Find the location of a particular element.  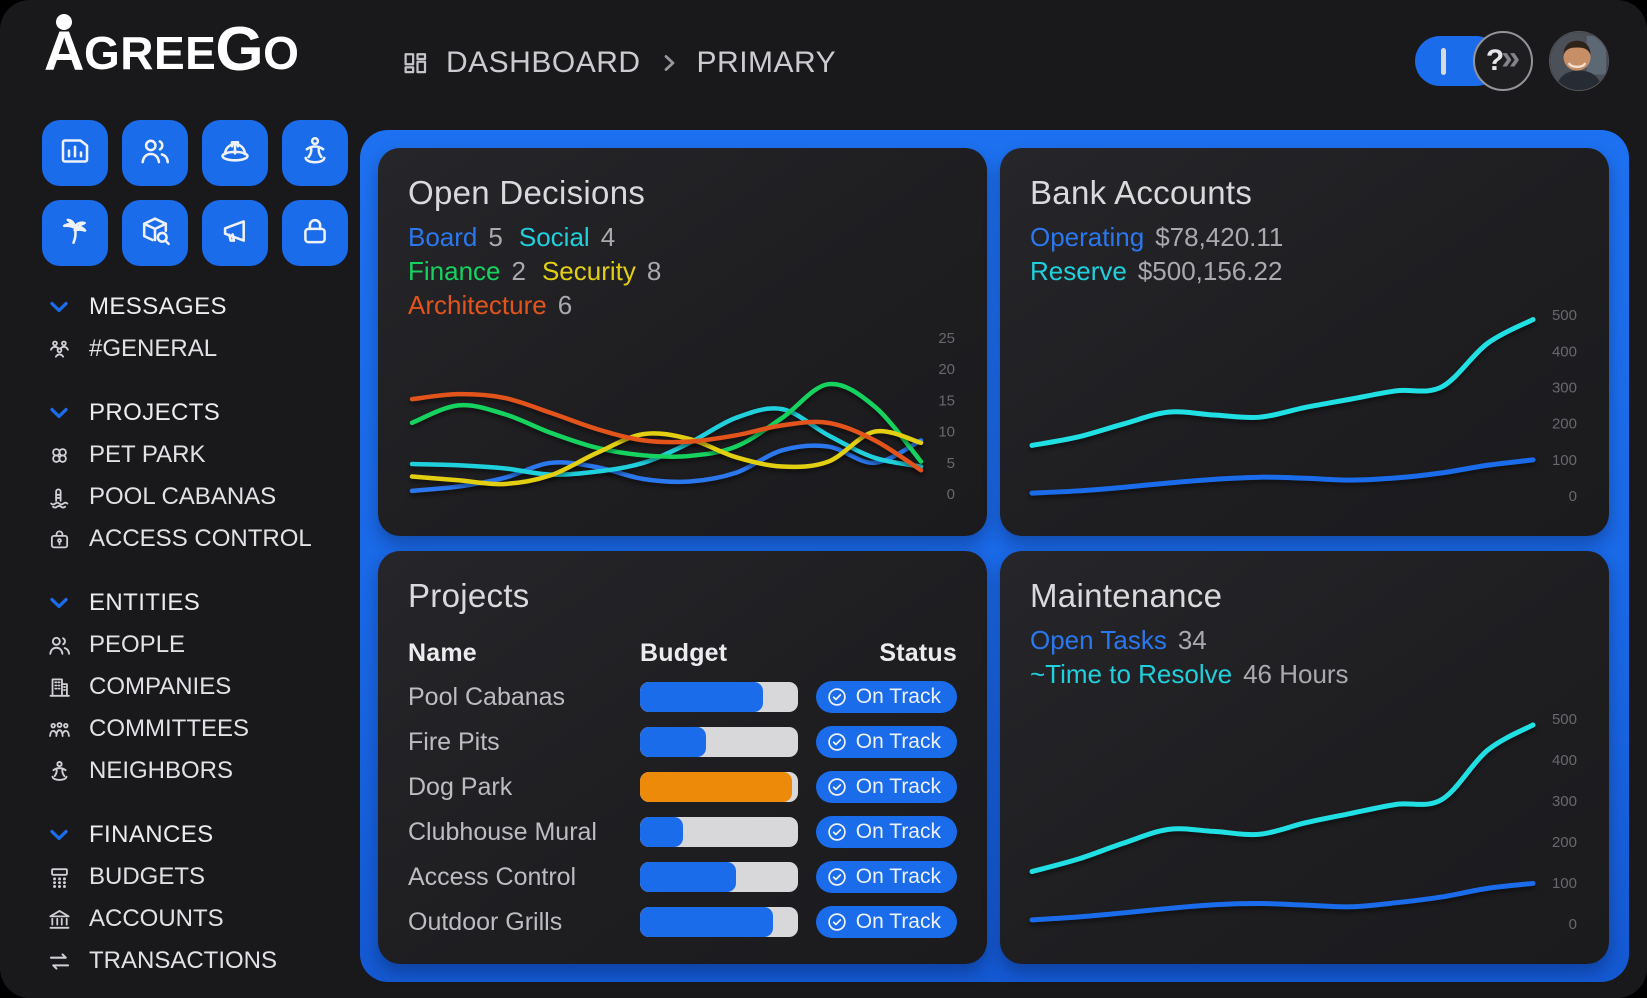

sidebar-item-label: NEIGHBORS is located at coordinates (161, 770).